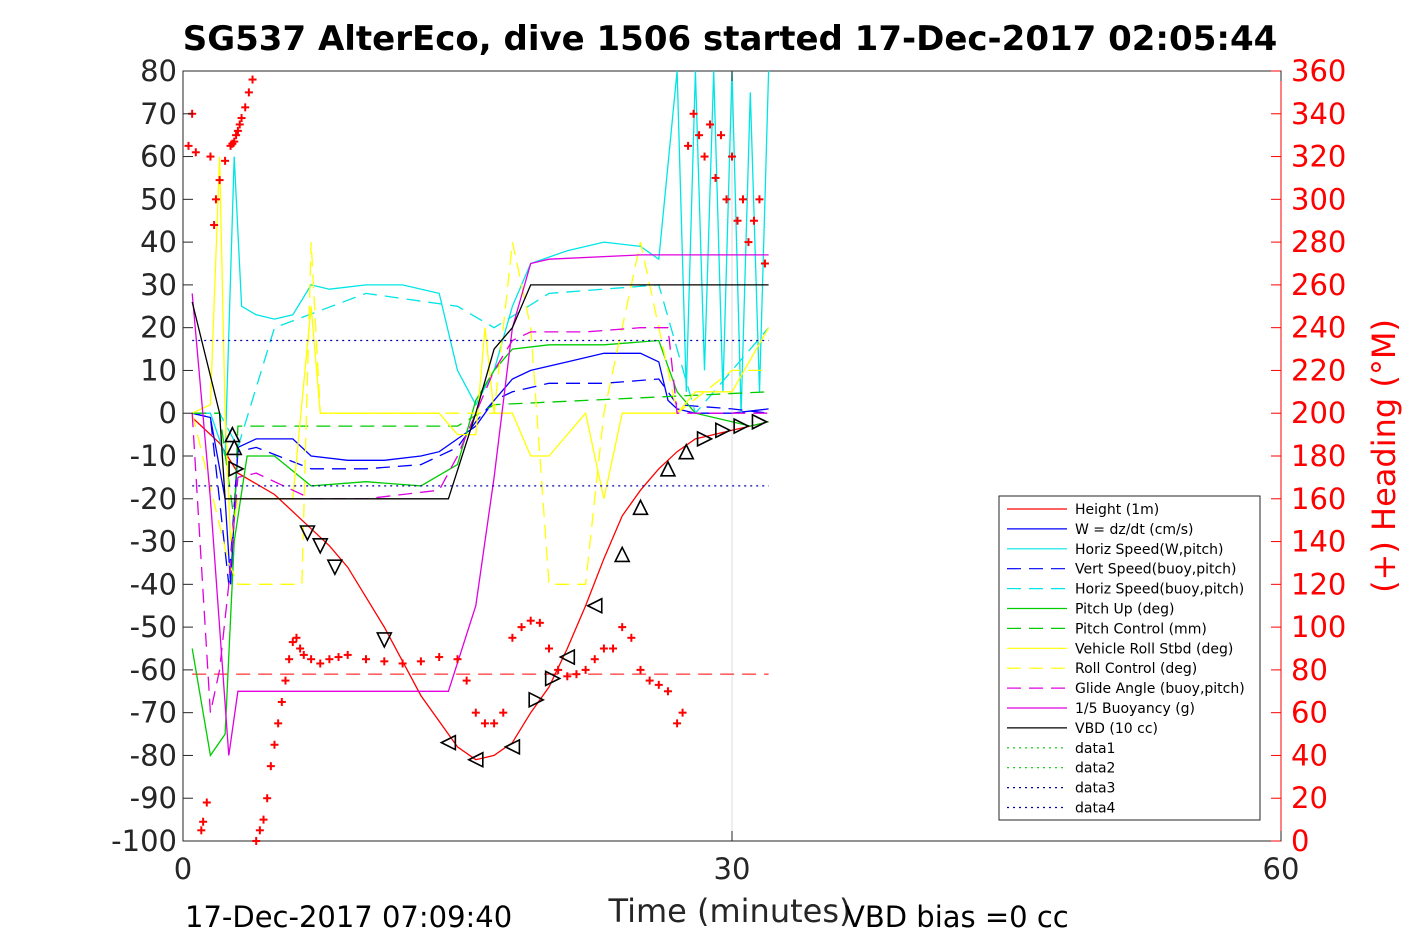 Image resolution: width=1417 pixels, height=945 pixels. I want to click on series-roll-control-deg, so click(480, 413).